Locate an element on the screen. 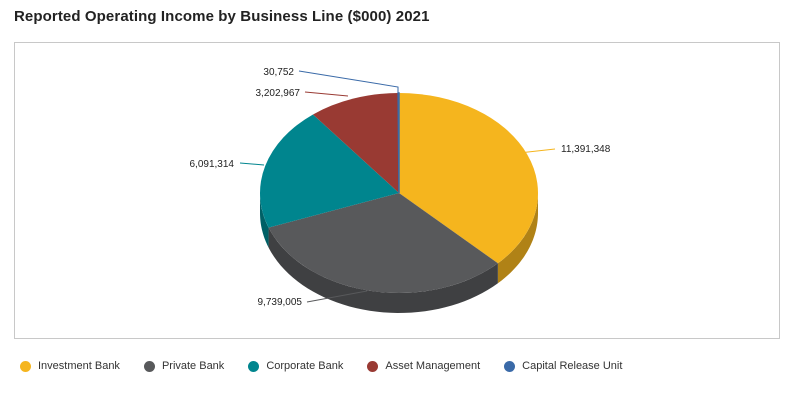  pie-slice-investment-bank is located at coordinates (468, 178).